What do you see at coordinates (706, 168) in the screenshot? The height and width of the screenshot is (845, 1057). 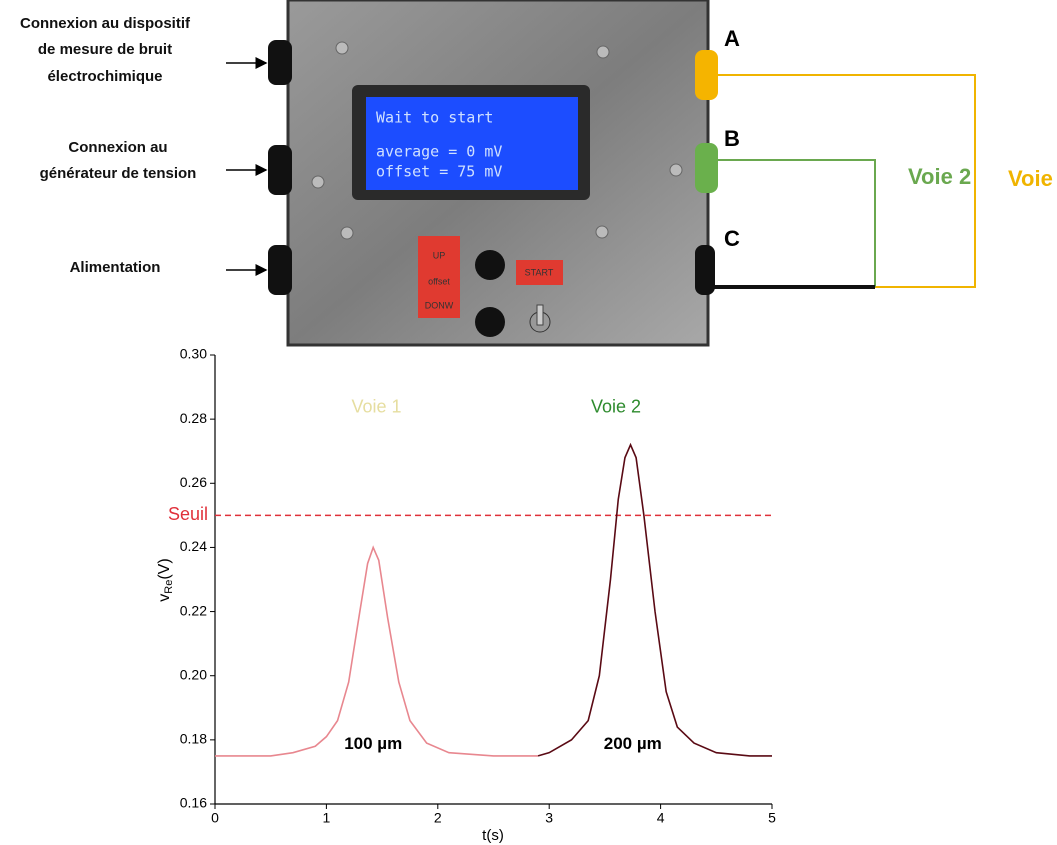 I see `terminal-b` at bounding box center [706, 168].